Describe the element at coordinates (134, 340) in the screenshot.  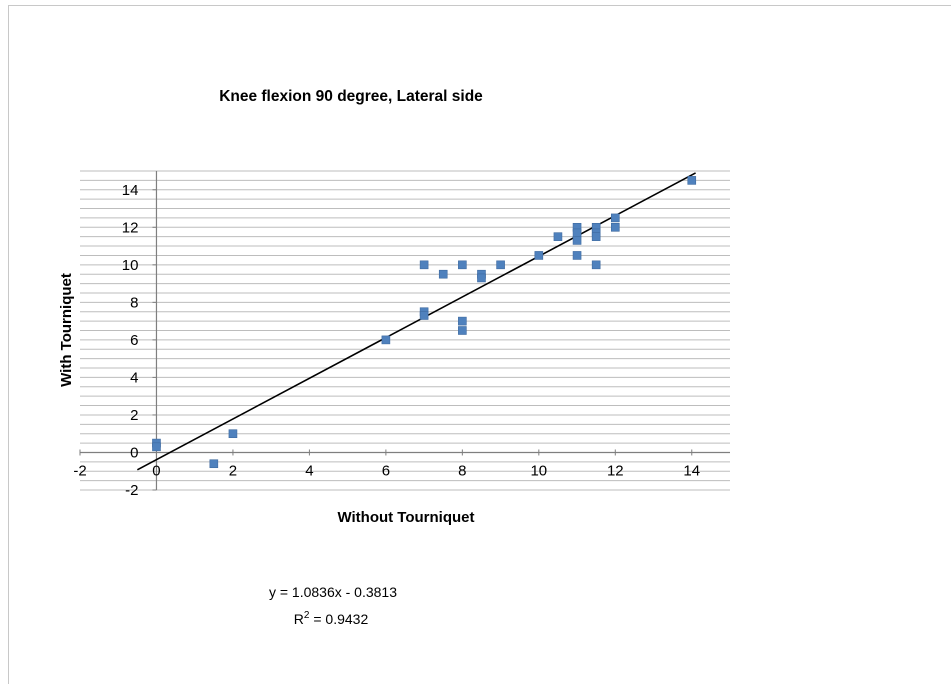
I see `y-tick-label: 6` at that location.